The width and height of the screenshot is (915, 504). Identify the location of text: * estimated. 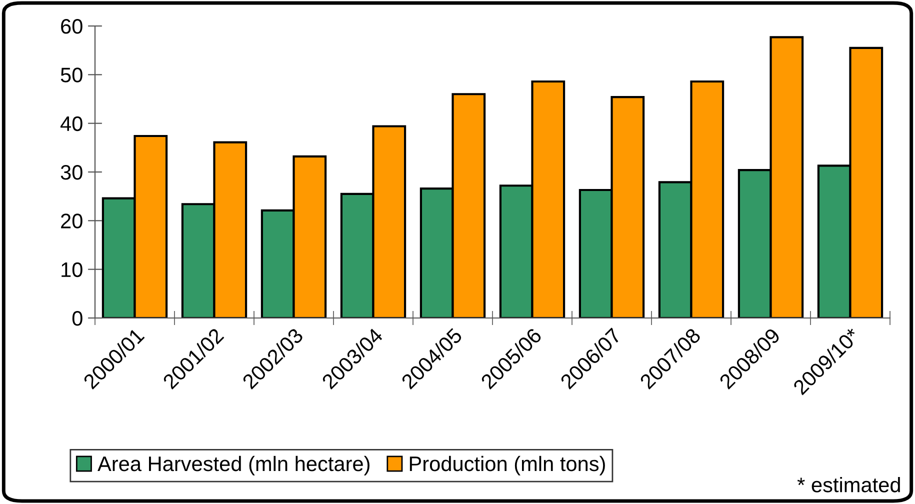
(848, 484).